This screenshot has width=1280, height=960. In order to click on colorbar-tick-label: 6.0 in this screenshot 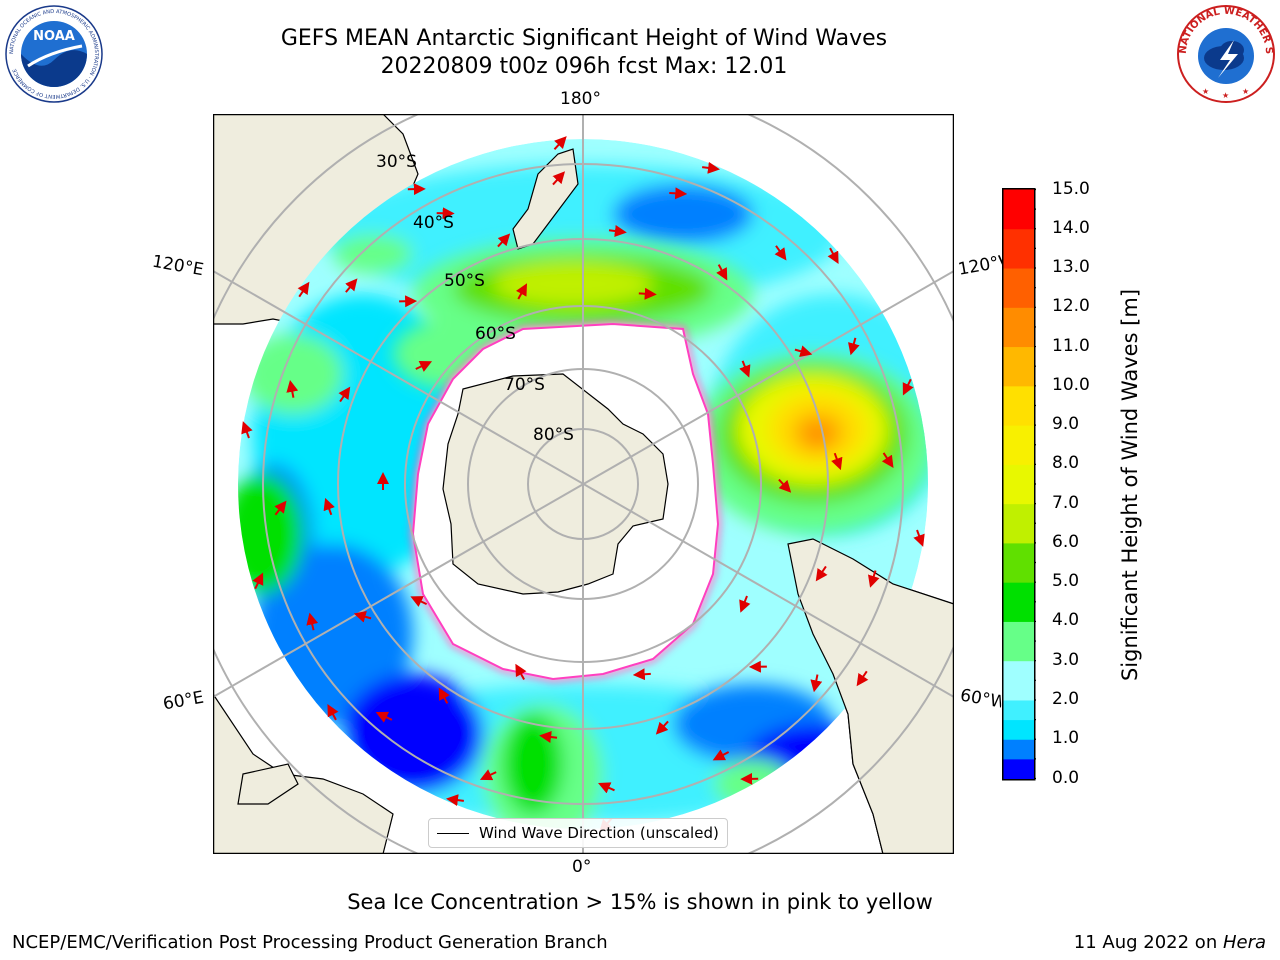, I will do `click(1066, 541)`.